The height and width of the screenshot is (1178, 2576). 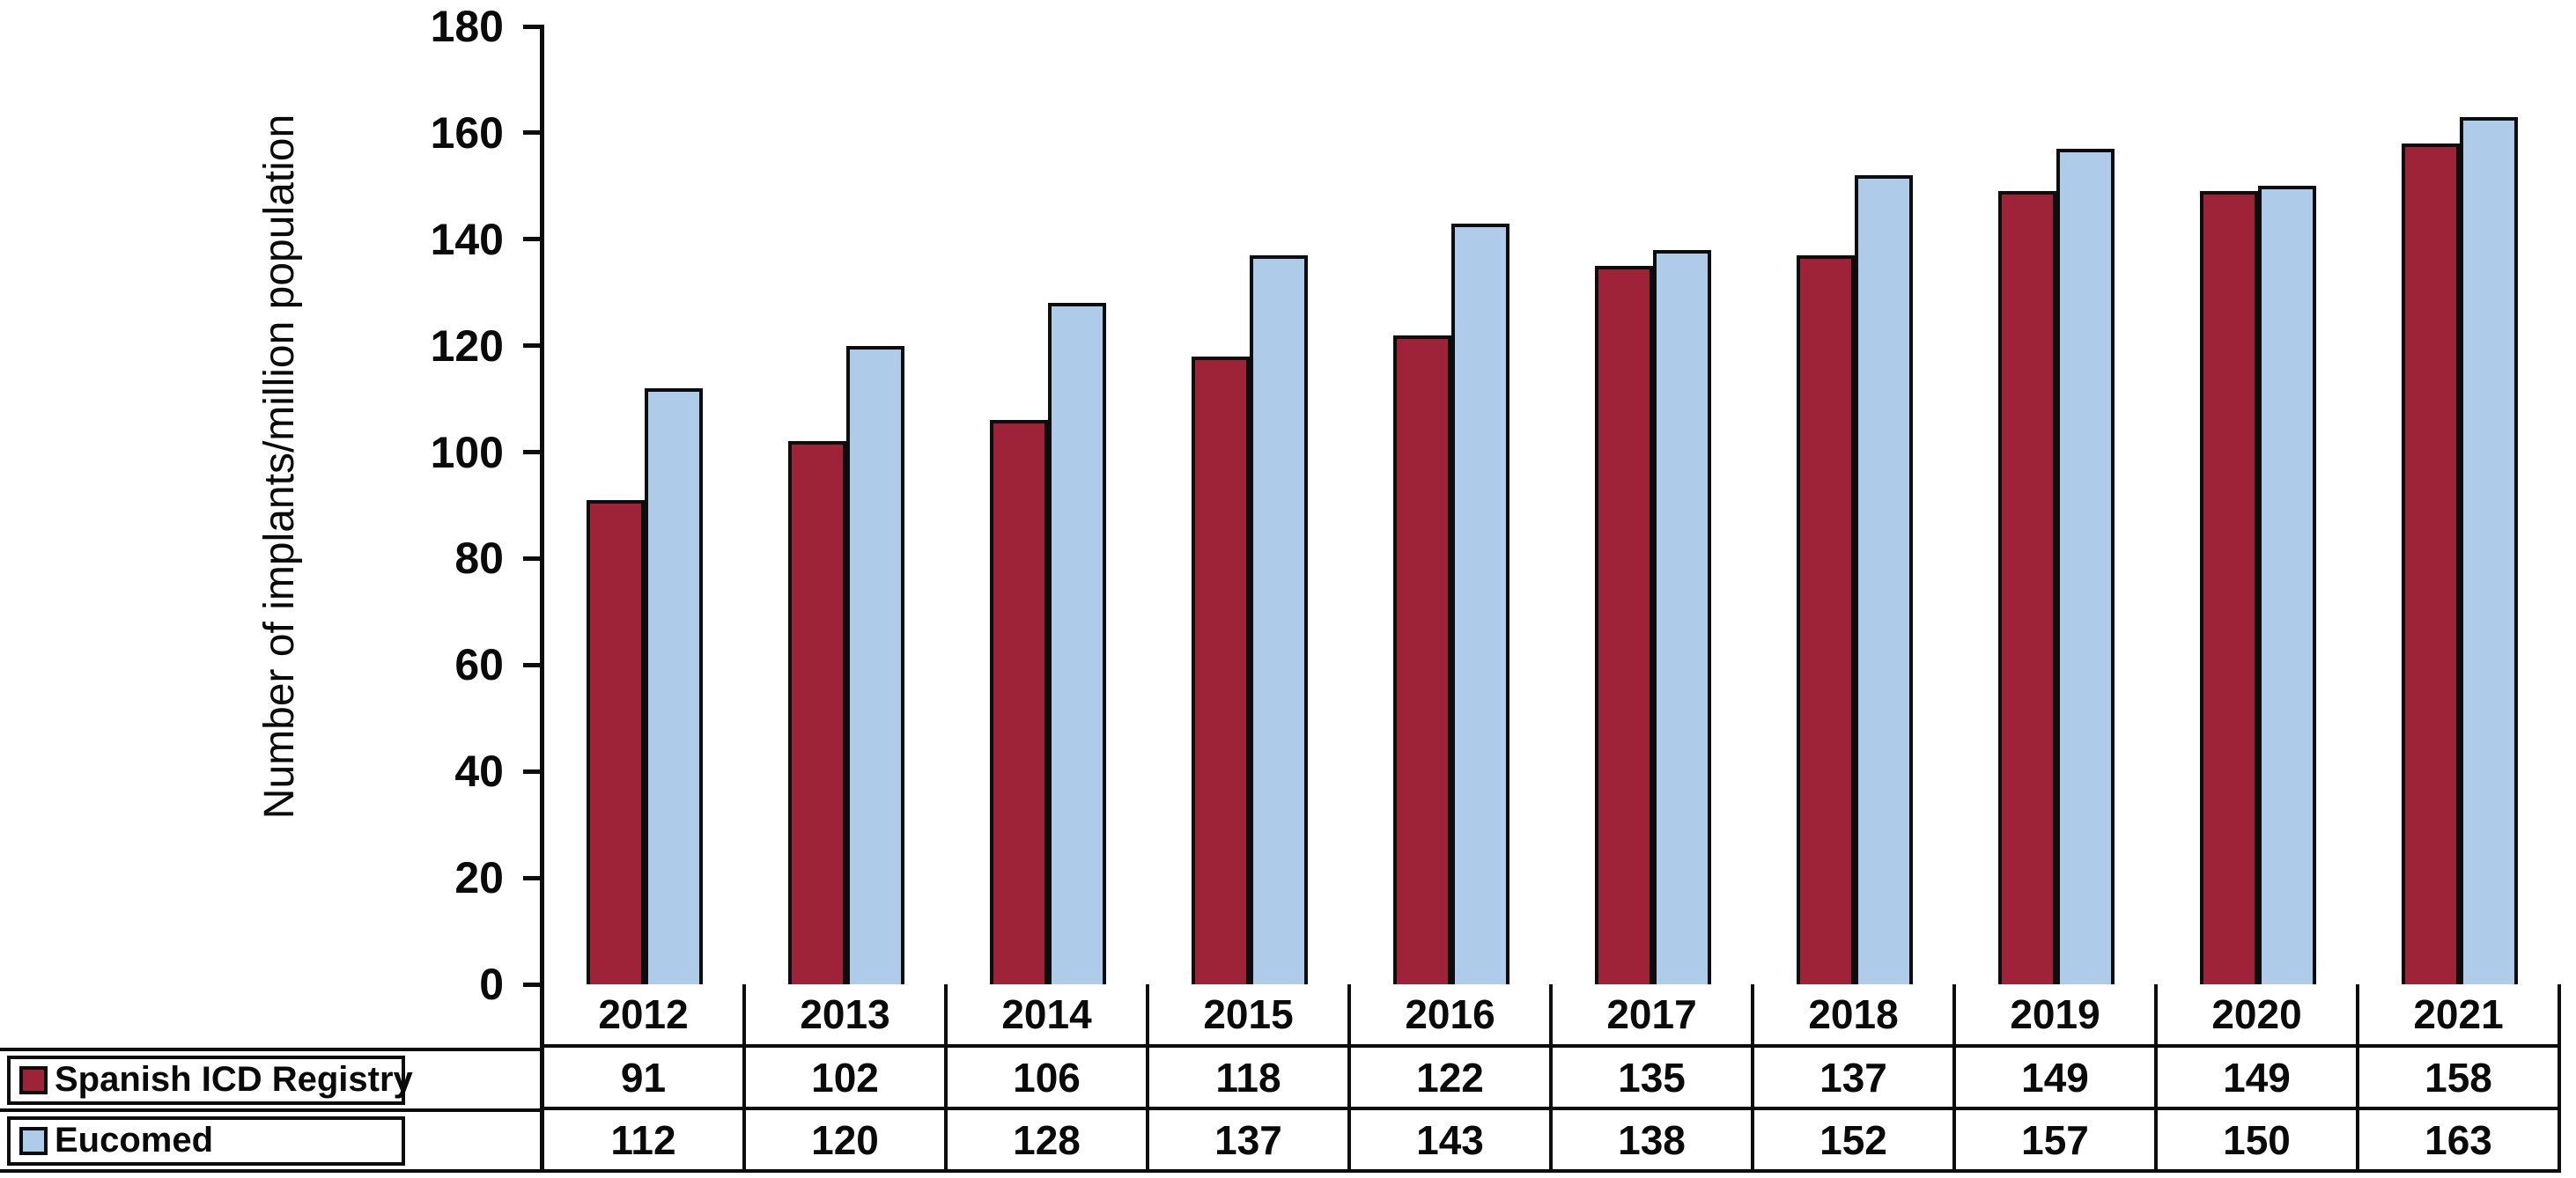 What do you see at coordinates (645, 1016) in the screenshot?
I see `year-cell-2012: 2012` at bounding box center [645, 1016].